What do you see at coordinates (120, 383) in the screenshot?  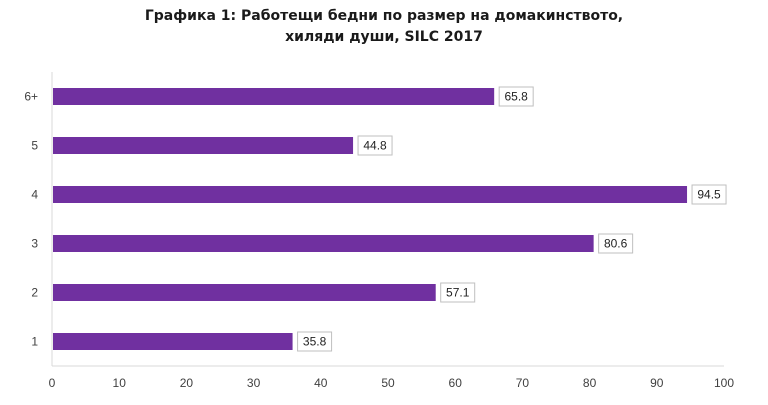 I see `x-tick-label: 10` at bounding box center [120, 383].